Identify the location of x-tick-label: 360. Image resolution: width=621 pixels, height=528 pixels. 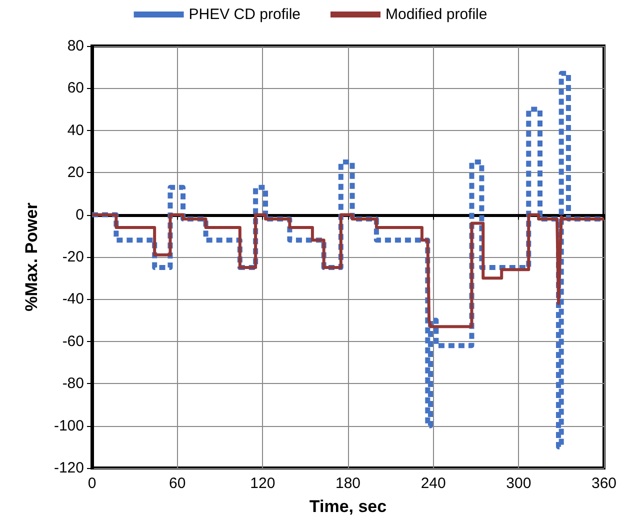
(604, 483).